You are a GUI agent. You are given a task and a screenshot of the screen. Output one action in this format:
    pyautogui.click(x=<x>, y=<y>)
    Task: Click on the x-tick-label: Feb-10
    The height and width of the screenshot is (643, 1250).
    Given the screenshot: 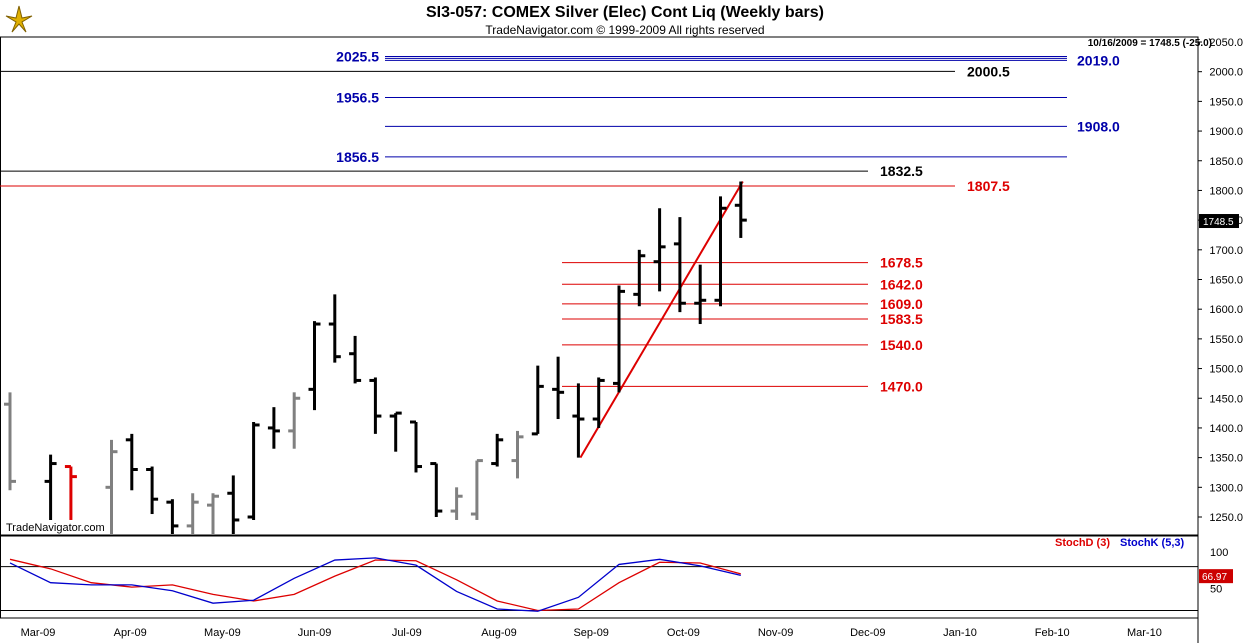 What is the action you would take?
    pyautogui.click(x=1052, y=633)
    